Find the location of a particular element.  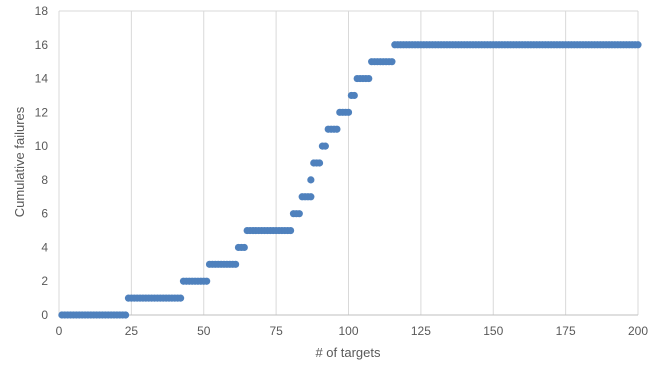

y-tick-label: 18 is located at coordinates (42, 11).